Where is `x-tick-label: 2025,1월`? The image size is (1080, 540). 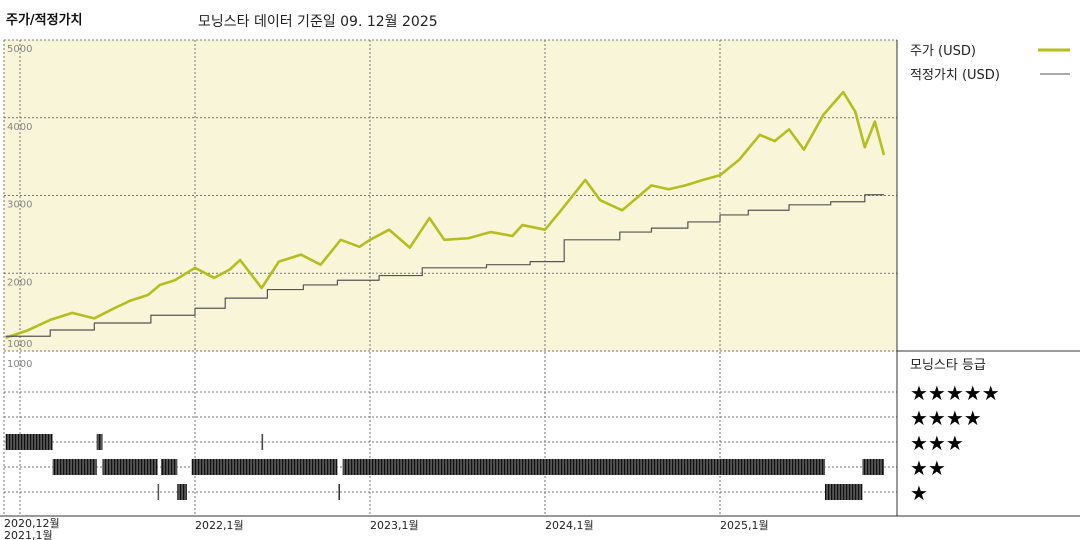 x-tick-label: 2025,1월 is located at coordinates (744, 525).